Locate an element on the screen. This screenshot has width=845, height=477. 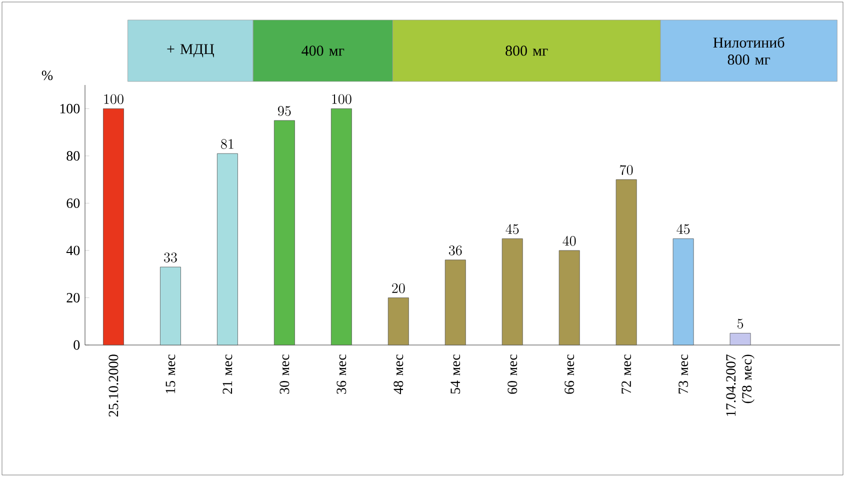
x-tick-label: 66 мес is located at coordinates (569, 374).